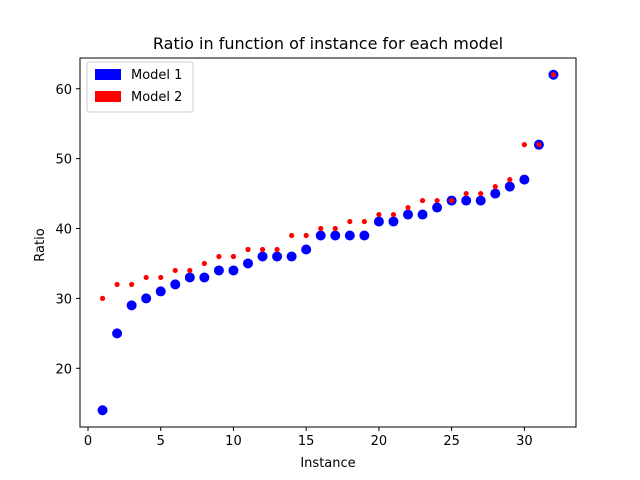 This screenshot has height=480, width=640. Describe the element at coordinates (451, 441) in the screenshot. I see `x-tick-label: 25` at that location.